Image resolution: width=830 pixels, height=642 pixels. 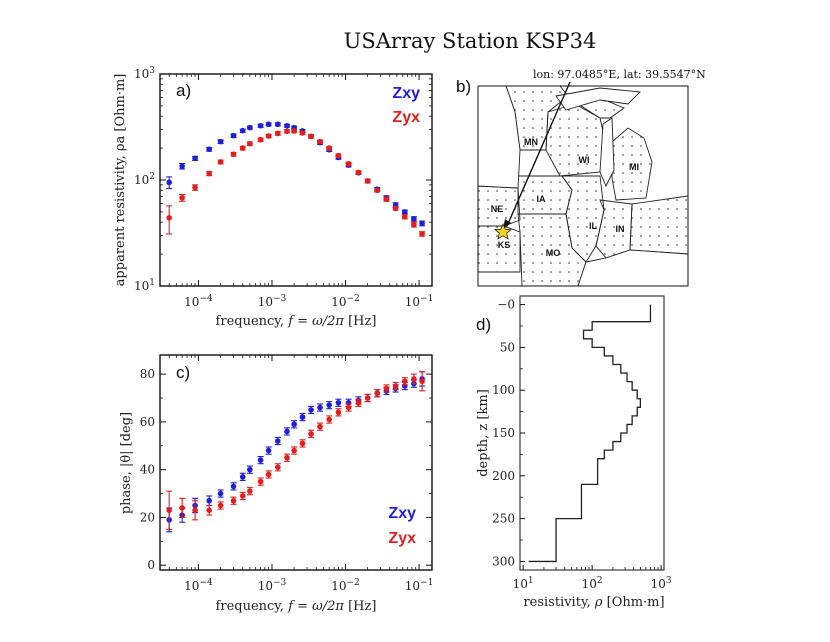 I want to click on state-label-mi: MI, so click(x=634, y=167).